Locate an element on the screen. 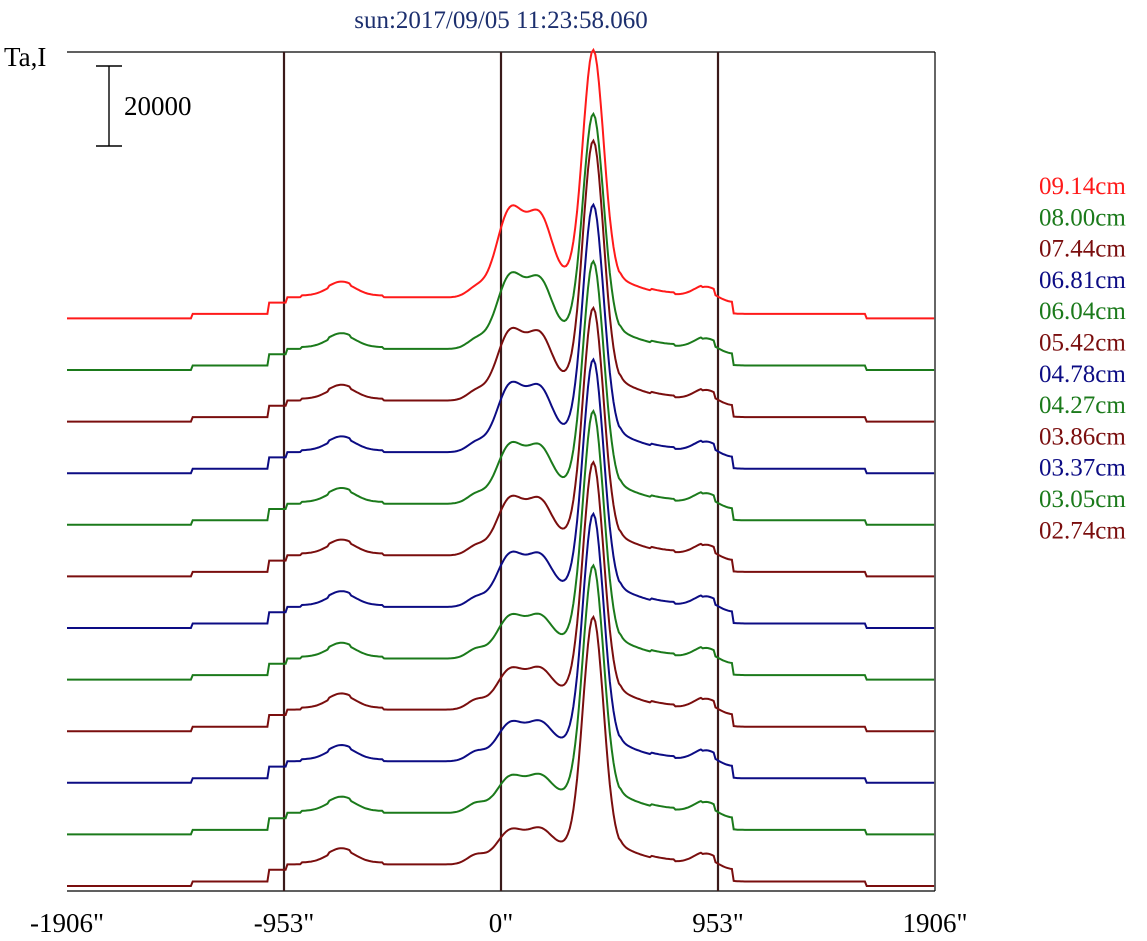  scale-bar-label: 20000 is located at coordinates (158, 106).